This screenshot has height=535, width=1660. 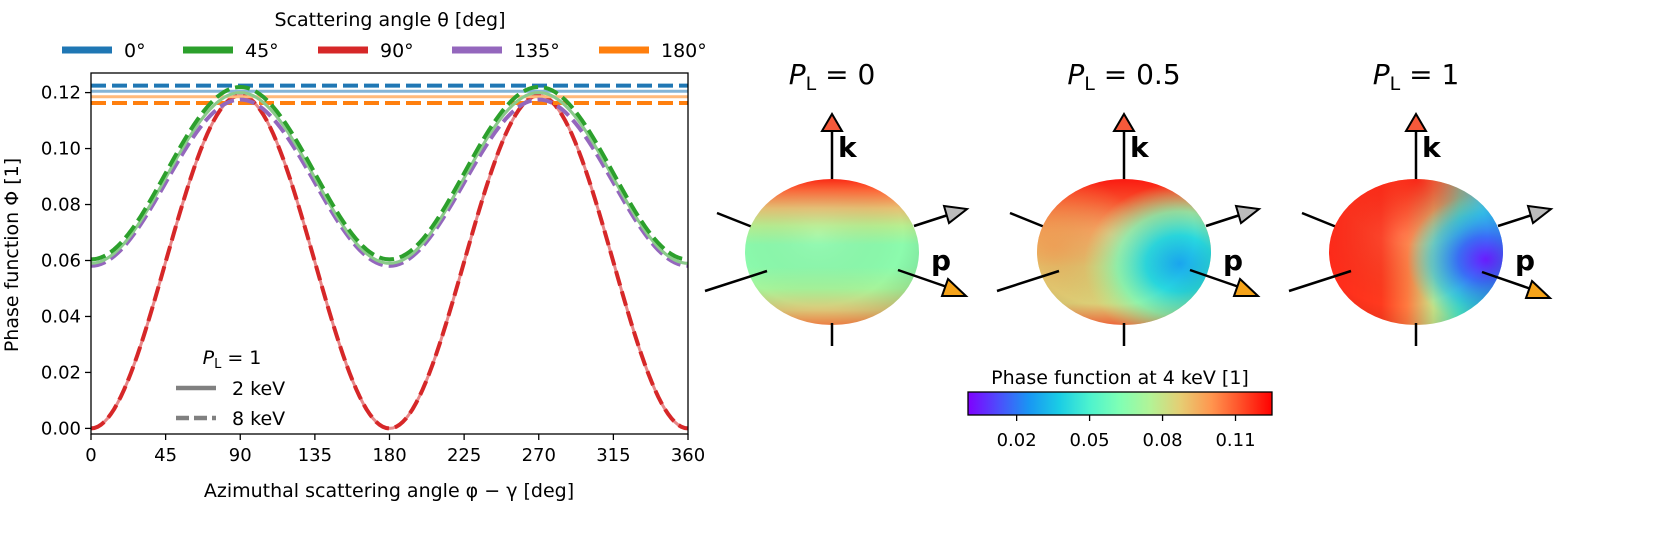 What do you see at coordinates (135, 51) in the screenshot?
I see `legend-label: 0°` at bounding box center [135, 51].